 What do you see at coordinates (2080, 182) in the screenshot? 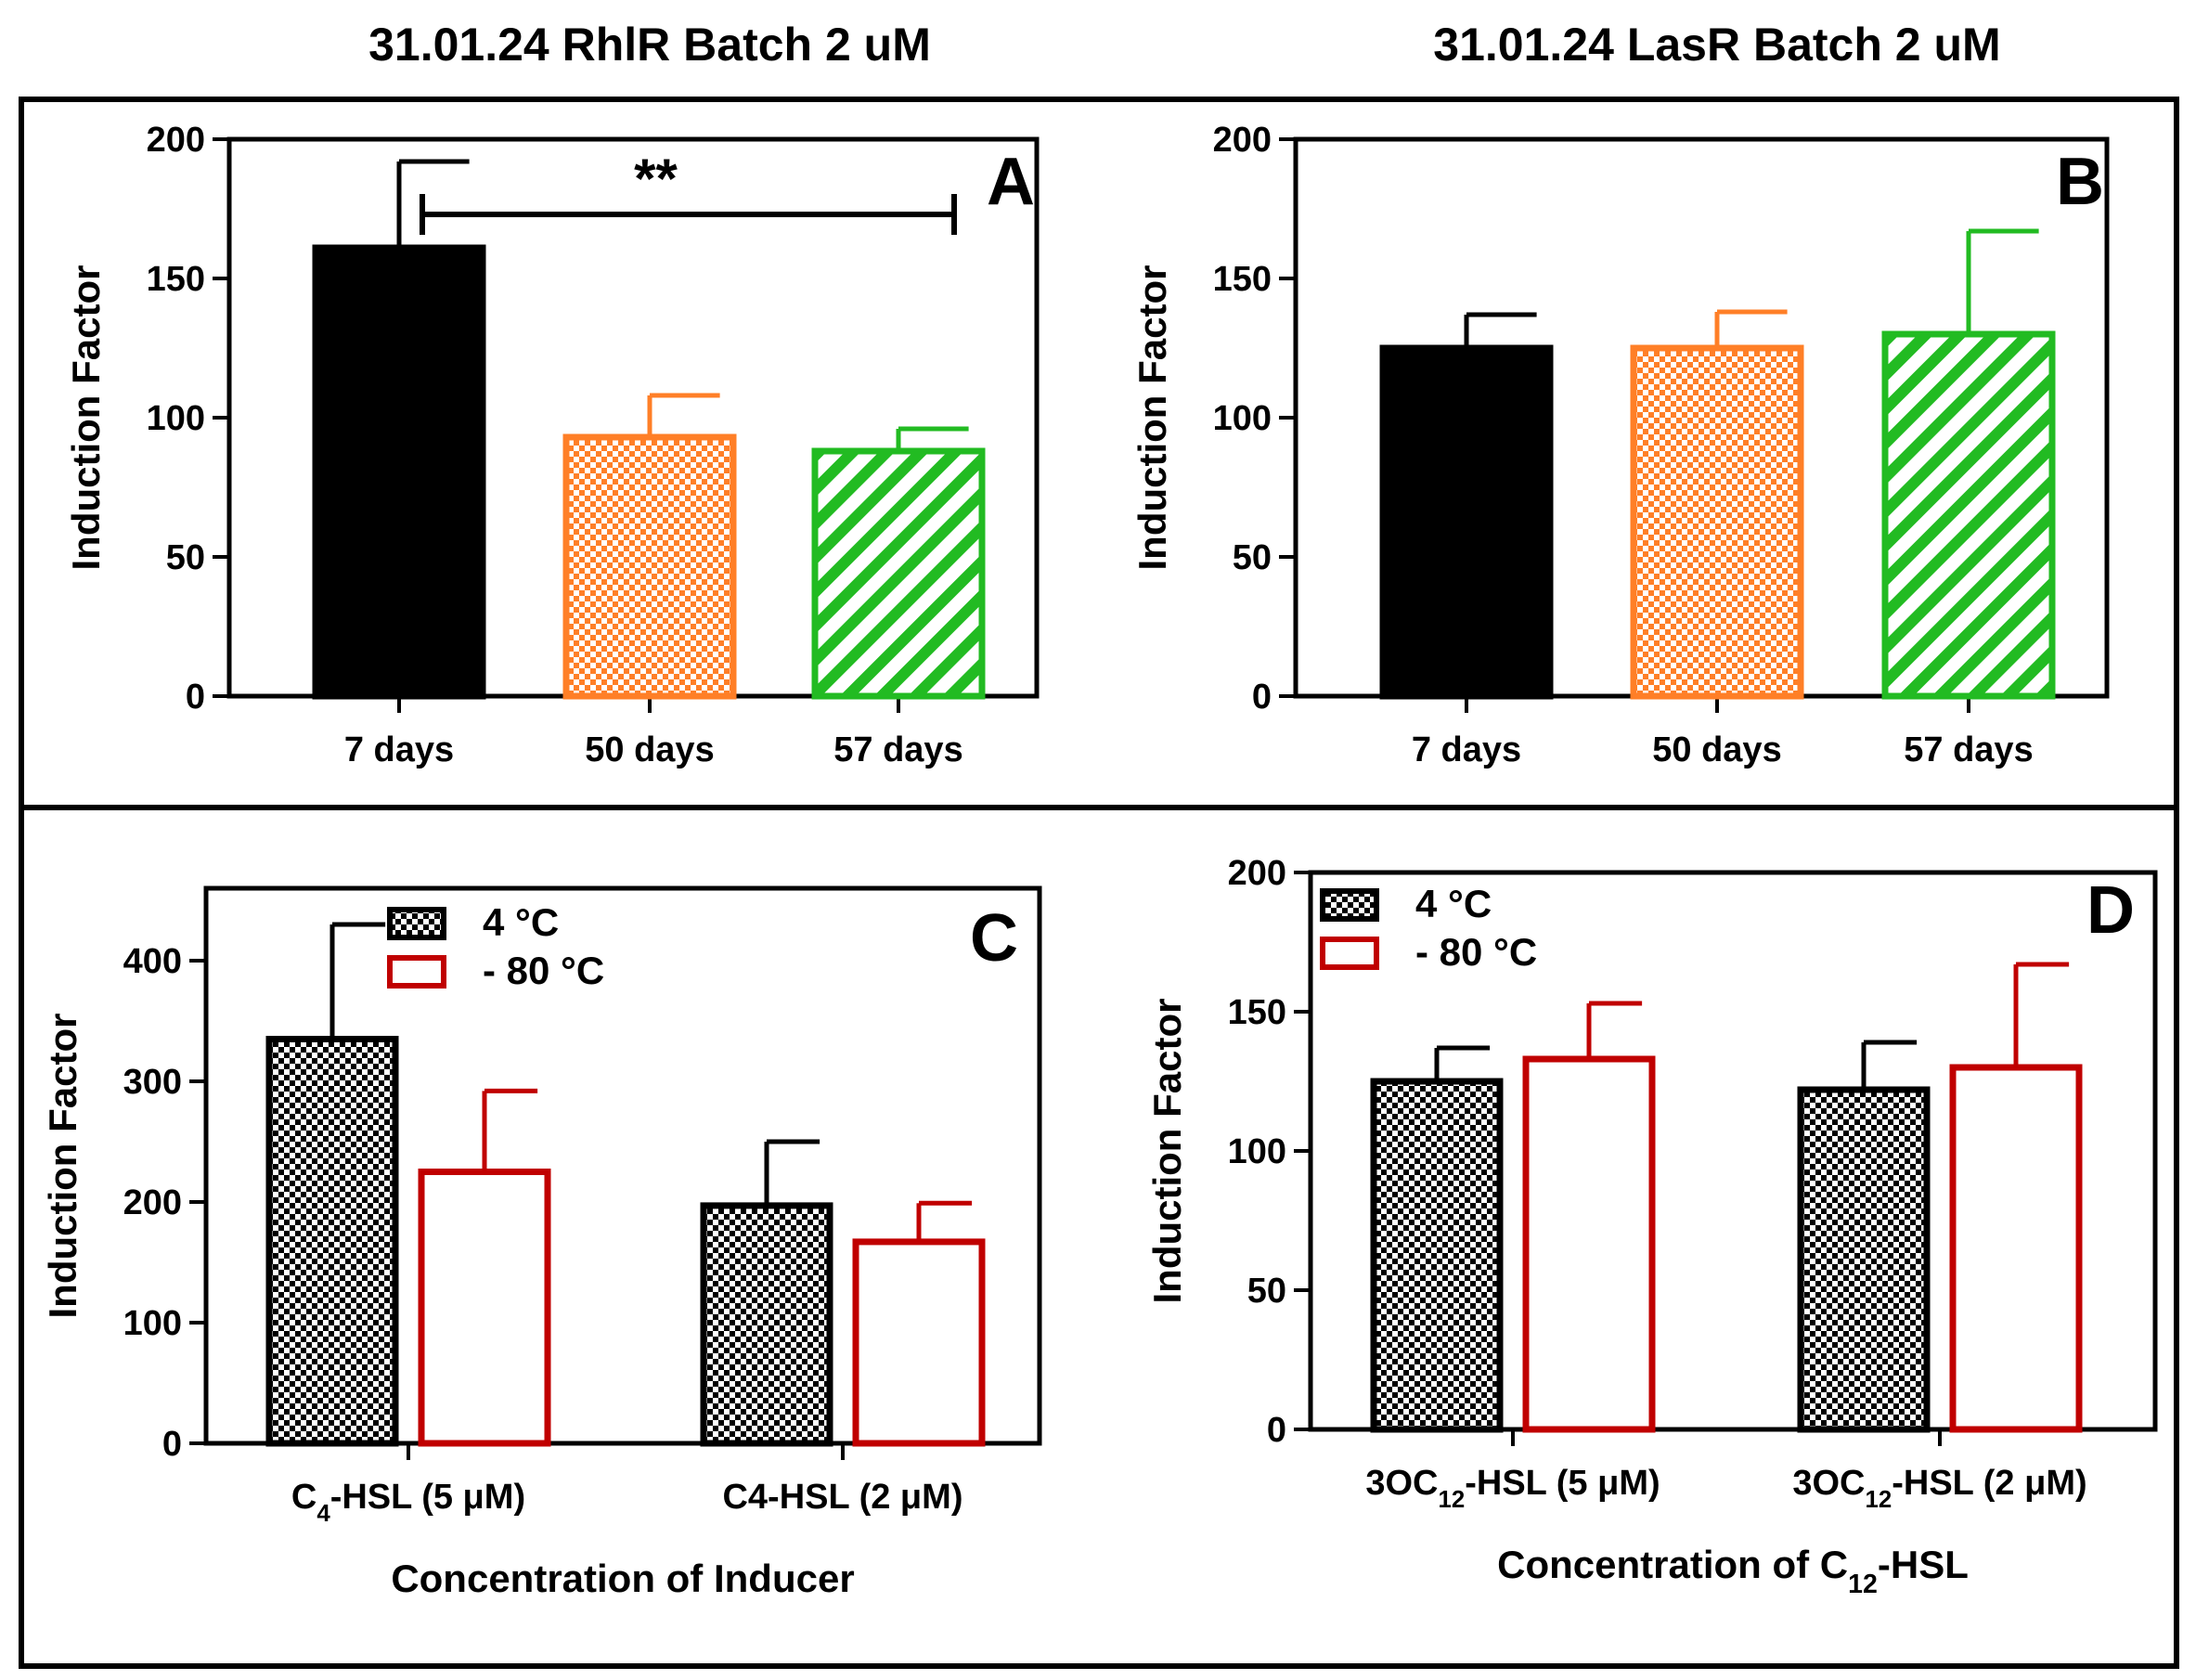
I see `panel-letter: B` at bounding box center [2080, 182].